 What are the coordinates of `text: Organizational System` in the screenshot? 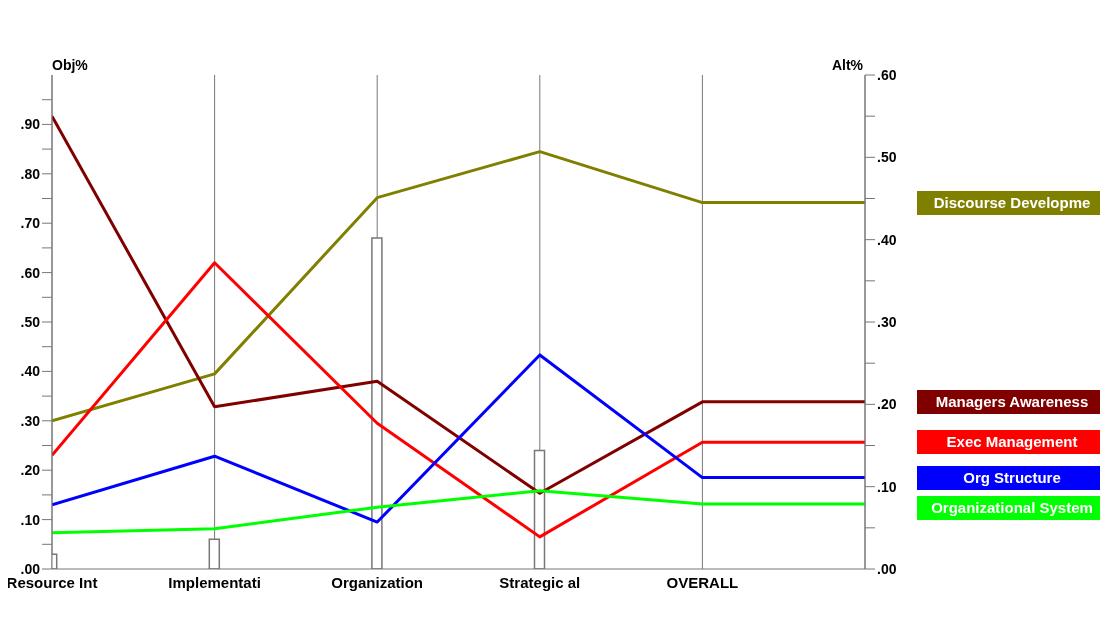 It's located at (1008, 507).